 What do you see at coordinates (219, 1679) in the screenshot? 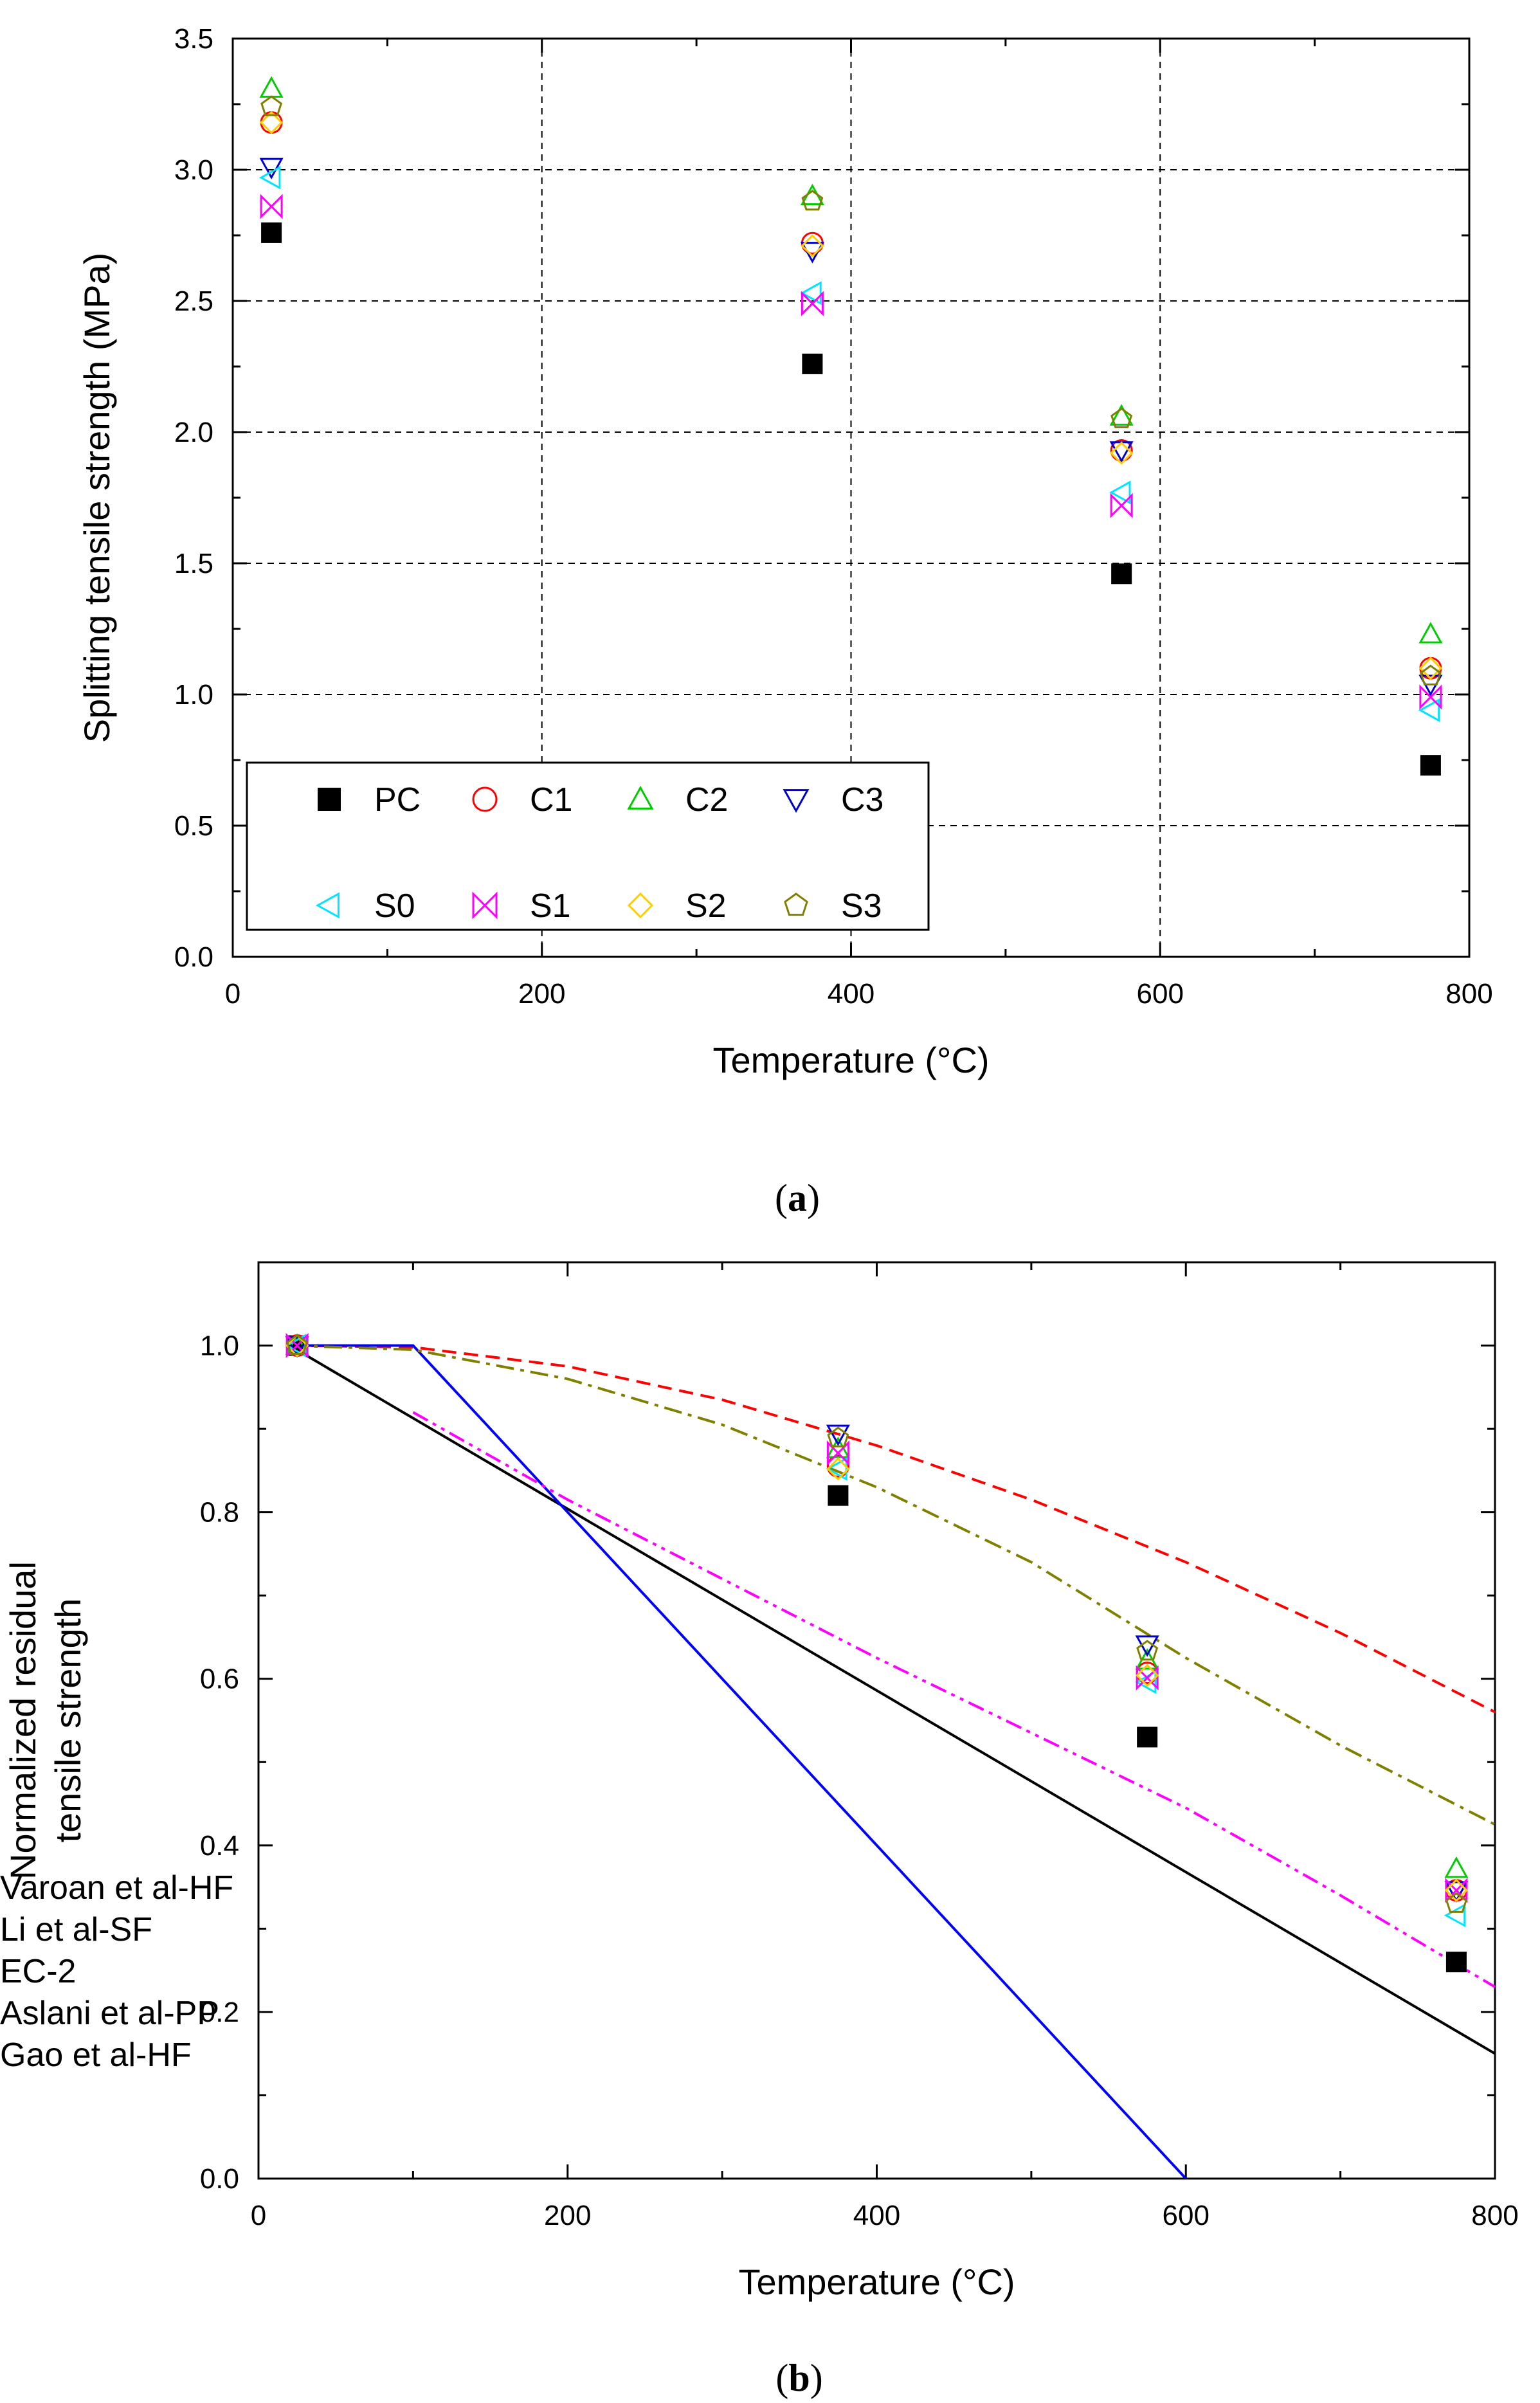
I see `y-tick-label: 0.6` at bounding box center [219, 1679].